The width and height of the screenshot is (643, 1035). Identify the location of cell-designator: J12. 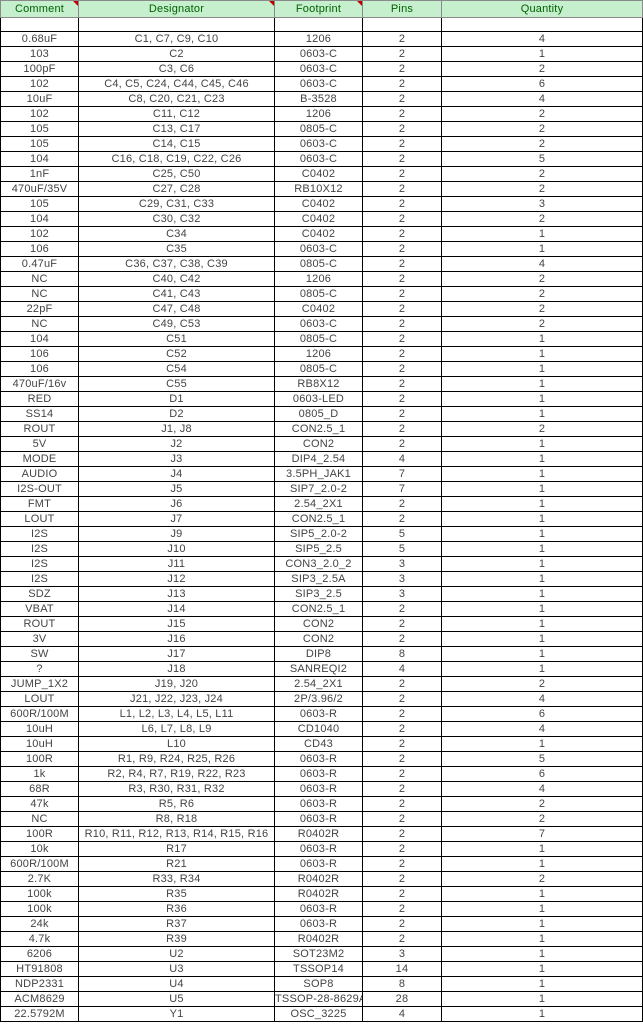
(176, 579).